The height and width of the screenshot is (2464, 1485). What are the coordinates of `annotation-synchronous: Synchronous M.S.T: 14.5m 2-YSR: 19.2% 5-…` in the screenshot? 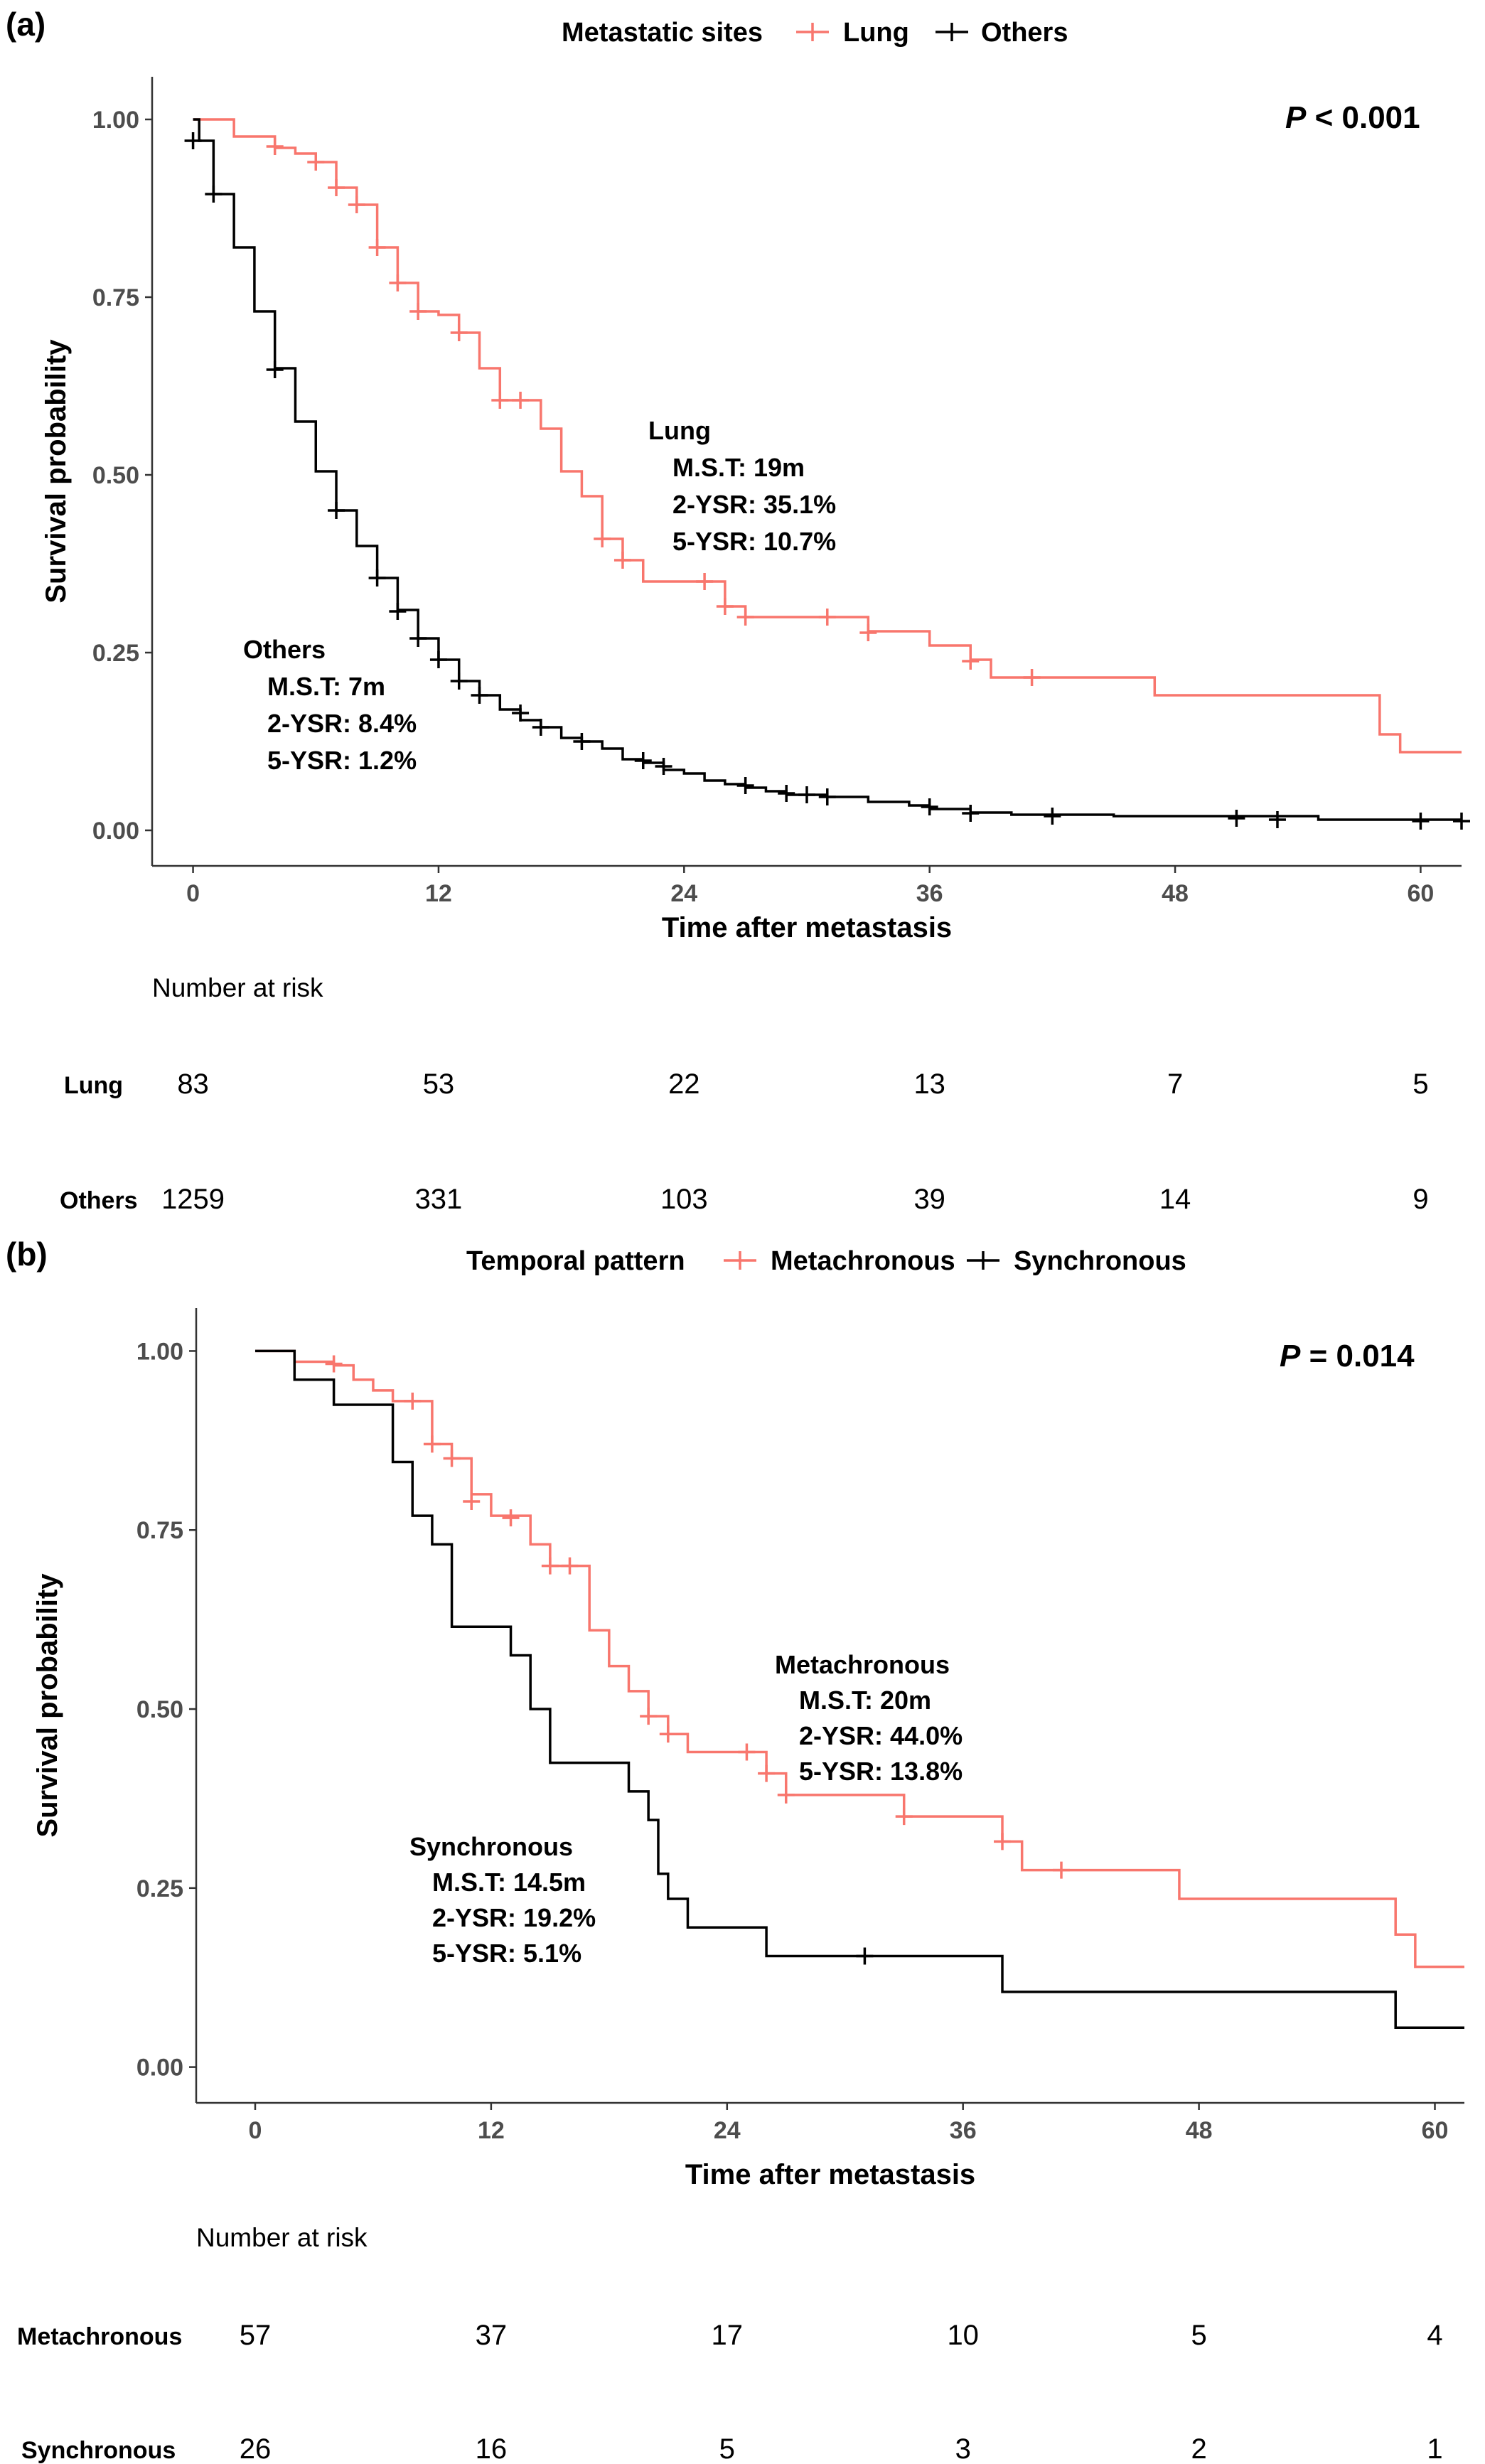 It's located at (503, 1900).